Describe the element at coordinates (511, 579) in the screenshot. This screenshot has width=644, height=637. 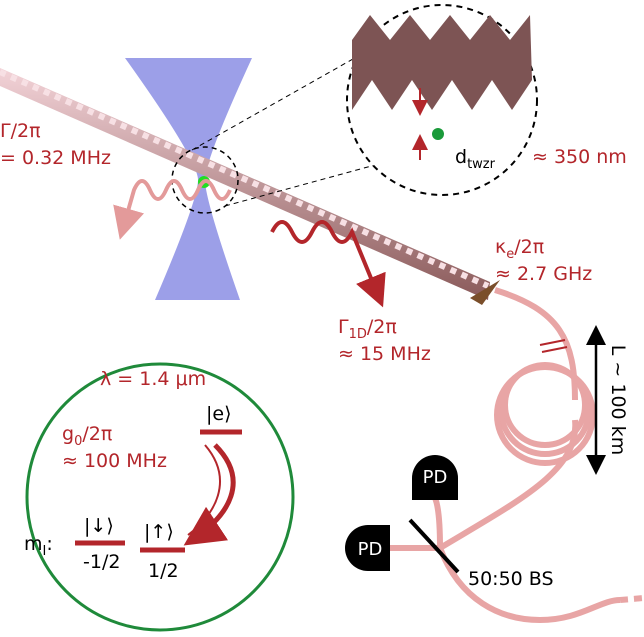
I see `splitter-label: 50:50 BS` at that location.